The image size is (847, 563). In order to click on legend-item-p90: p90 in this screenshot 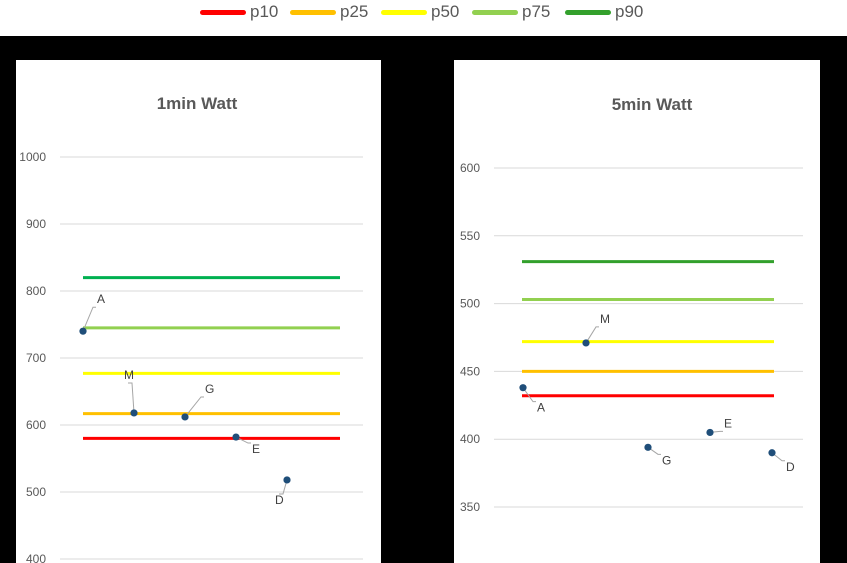, I will do `click(604, 12)`.